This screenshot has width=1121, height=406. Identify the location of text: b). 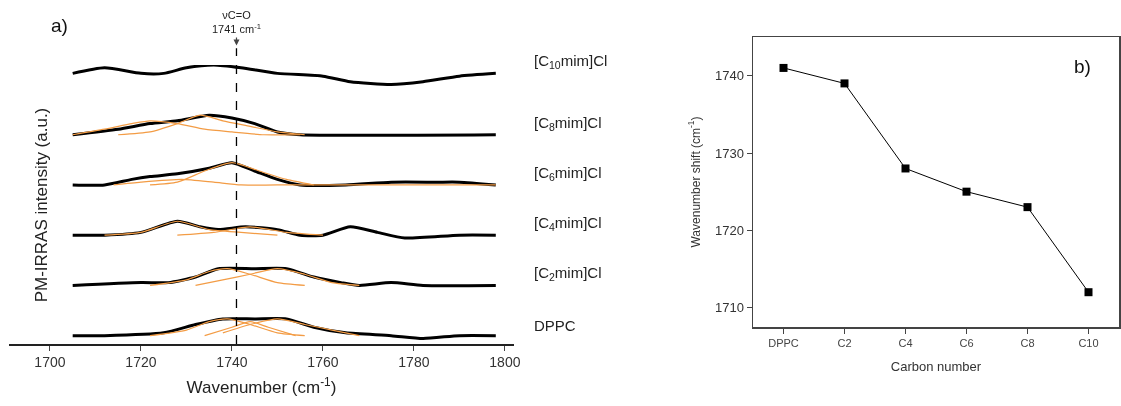
(1082, 66).